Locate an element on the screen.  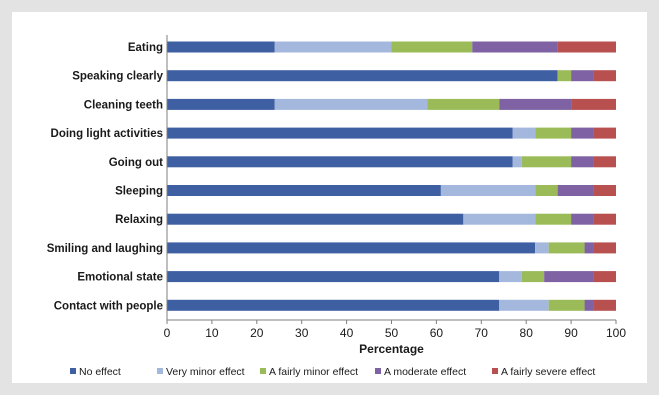
legend-label: Very minor effect is located at coordinates (205, 372).